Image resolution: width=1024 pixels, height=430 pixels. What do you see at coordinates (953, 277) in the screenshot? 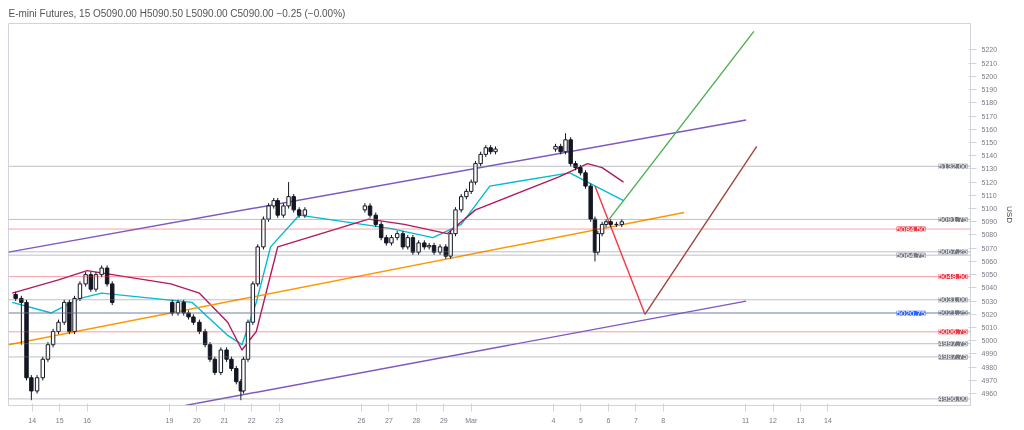
I see `ref-line-label: 5048.50` at bounding box center [953, 277].